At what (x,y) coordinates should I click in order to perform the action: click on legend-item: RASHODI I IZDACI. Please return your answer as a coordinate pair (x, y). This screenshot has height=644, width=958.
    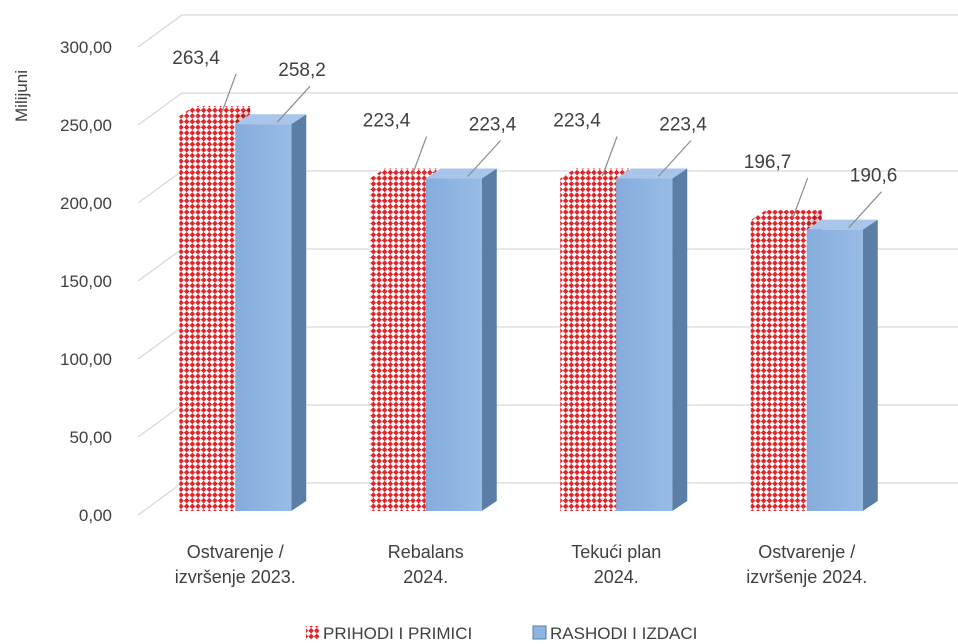
    Looking at the image, I should click on (614, 633).